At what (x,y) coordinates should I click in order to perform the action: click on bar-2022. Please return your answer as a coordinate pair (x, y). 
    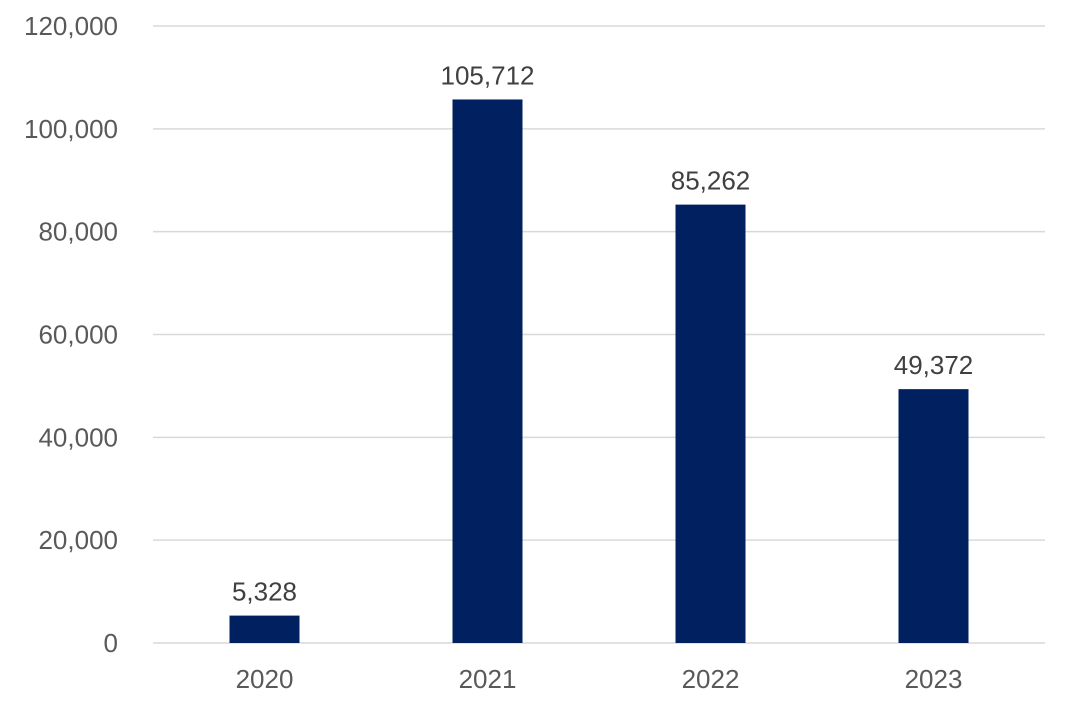
    Looking at the image, I should click on (710, 424).